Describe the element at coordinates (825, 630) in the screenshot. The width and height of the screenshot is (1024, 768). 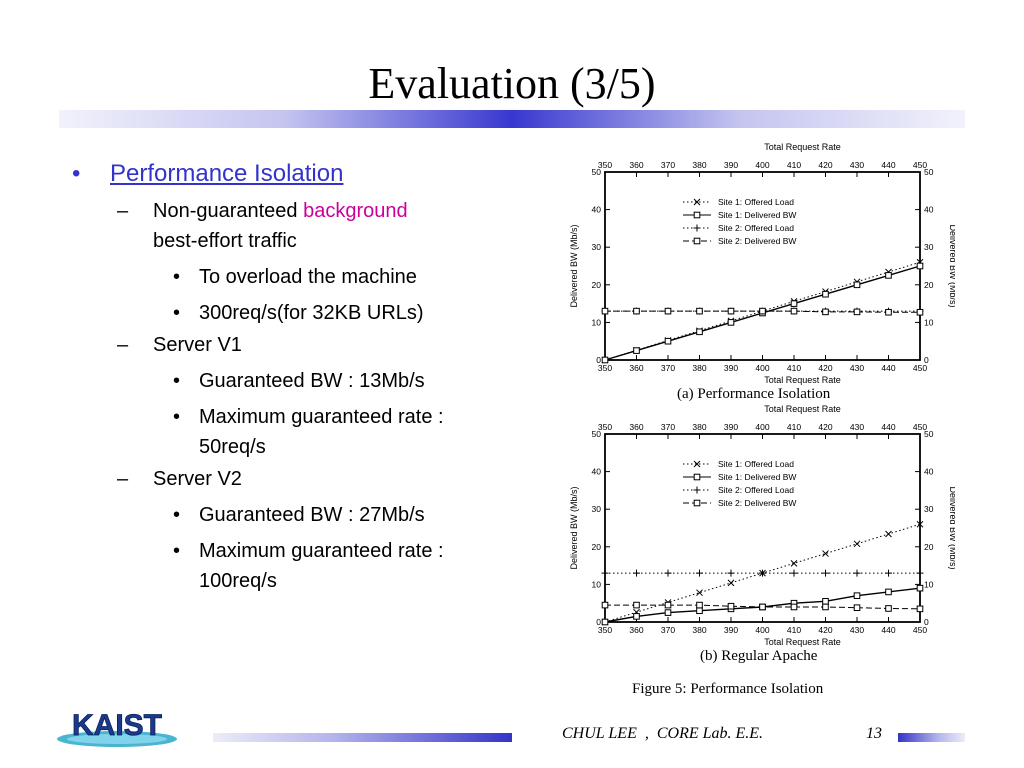
I see `x-tick-label: 420` at that location.